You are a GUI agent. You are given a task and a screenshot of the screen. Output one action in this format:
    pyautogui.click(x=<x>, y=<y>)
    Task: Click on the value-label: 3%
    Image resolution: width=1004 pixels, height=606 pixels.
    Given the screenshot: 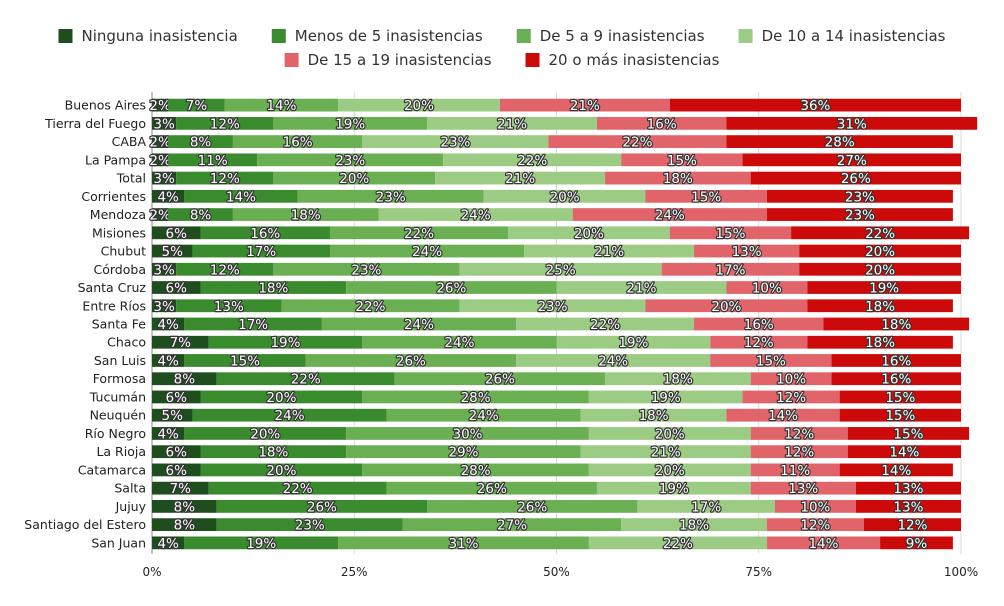 What is the action you would take?
    pyautogui.click(x=164, y=179)
    